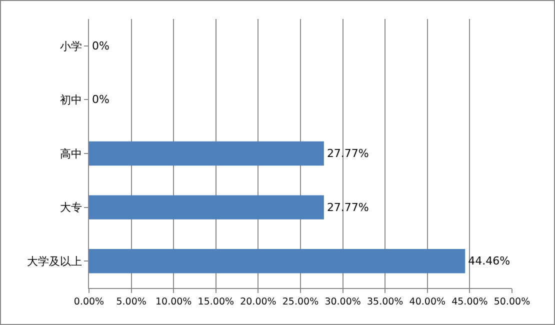 The image size is (555, 325). Describe the element at coordinates (342, 302) in the screenshot. I see `x-tick-label: 30.00%` at that location.